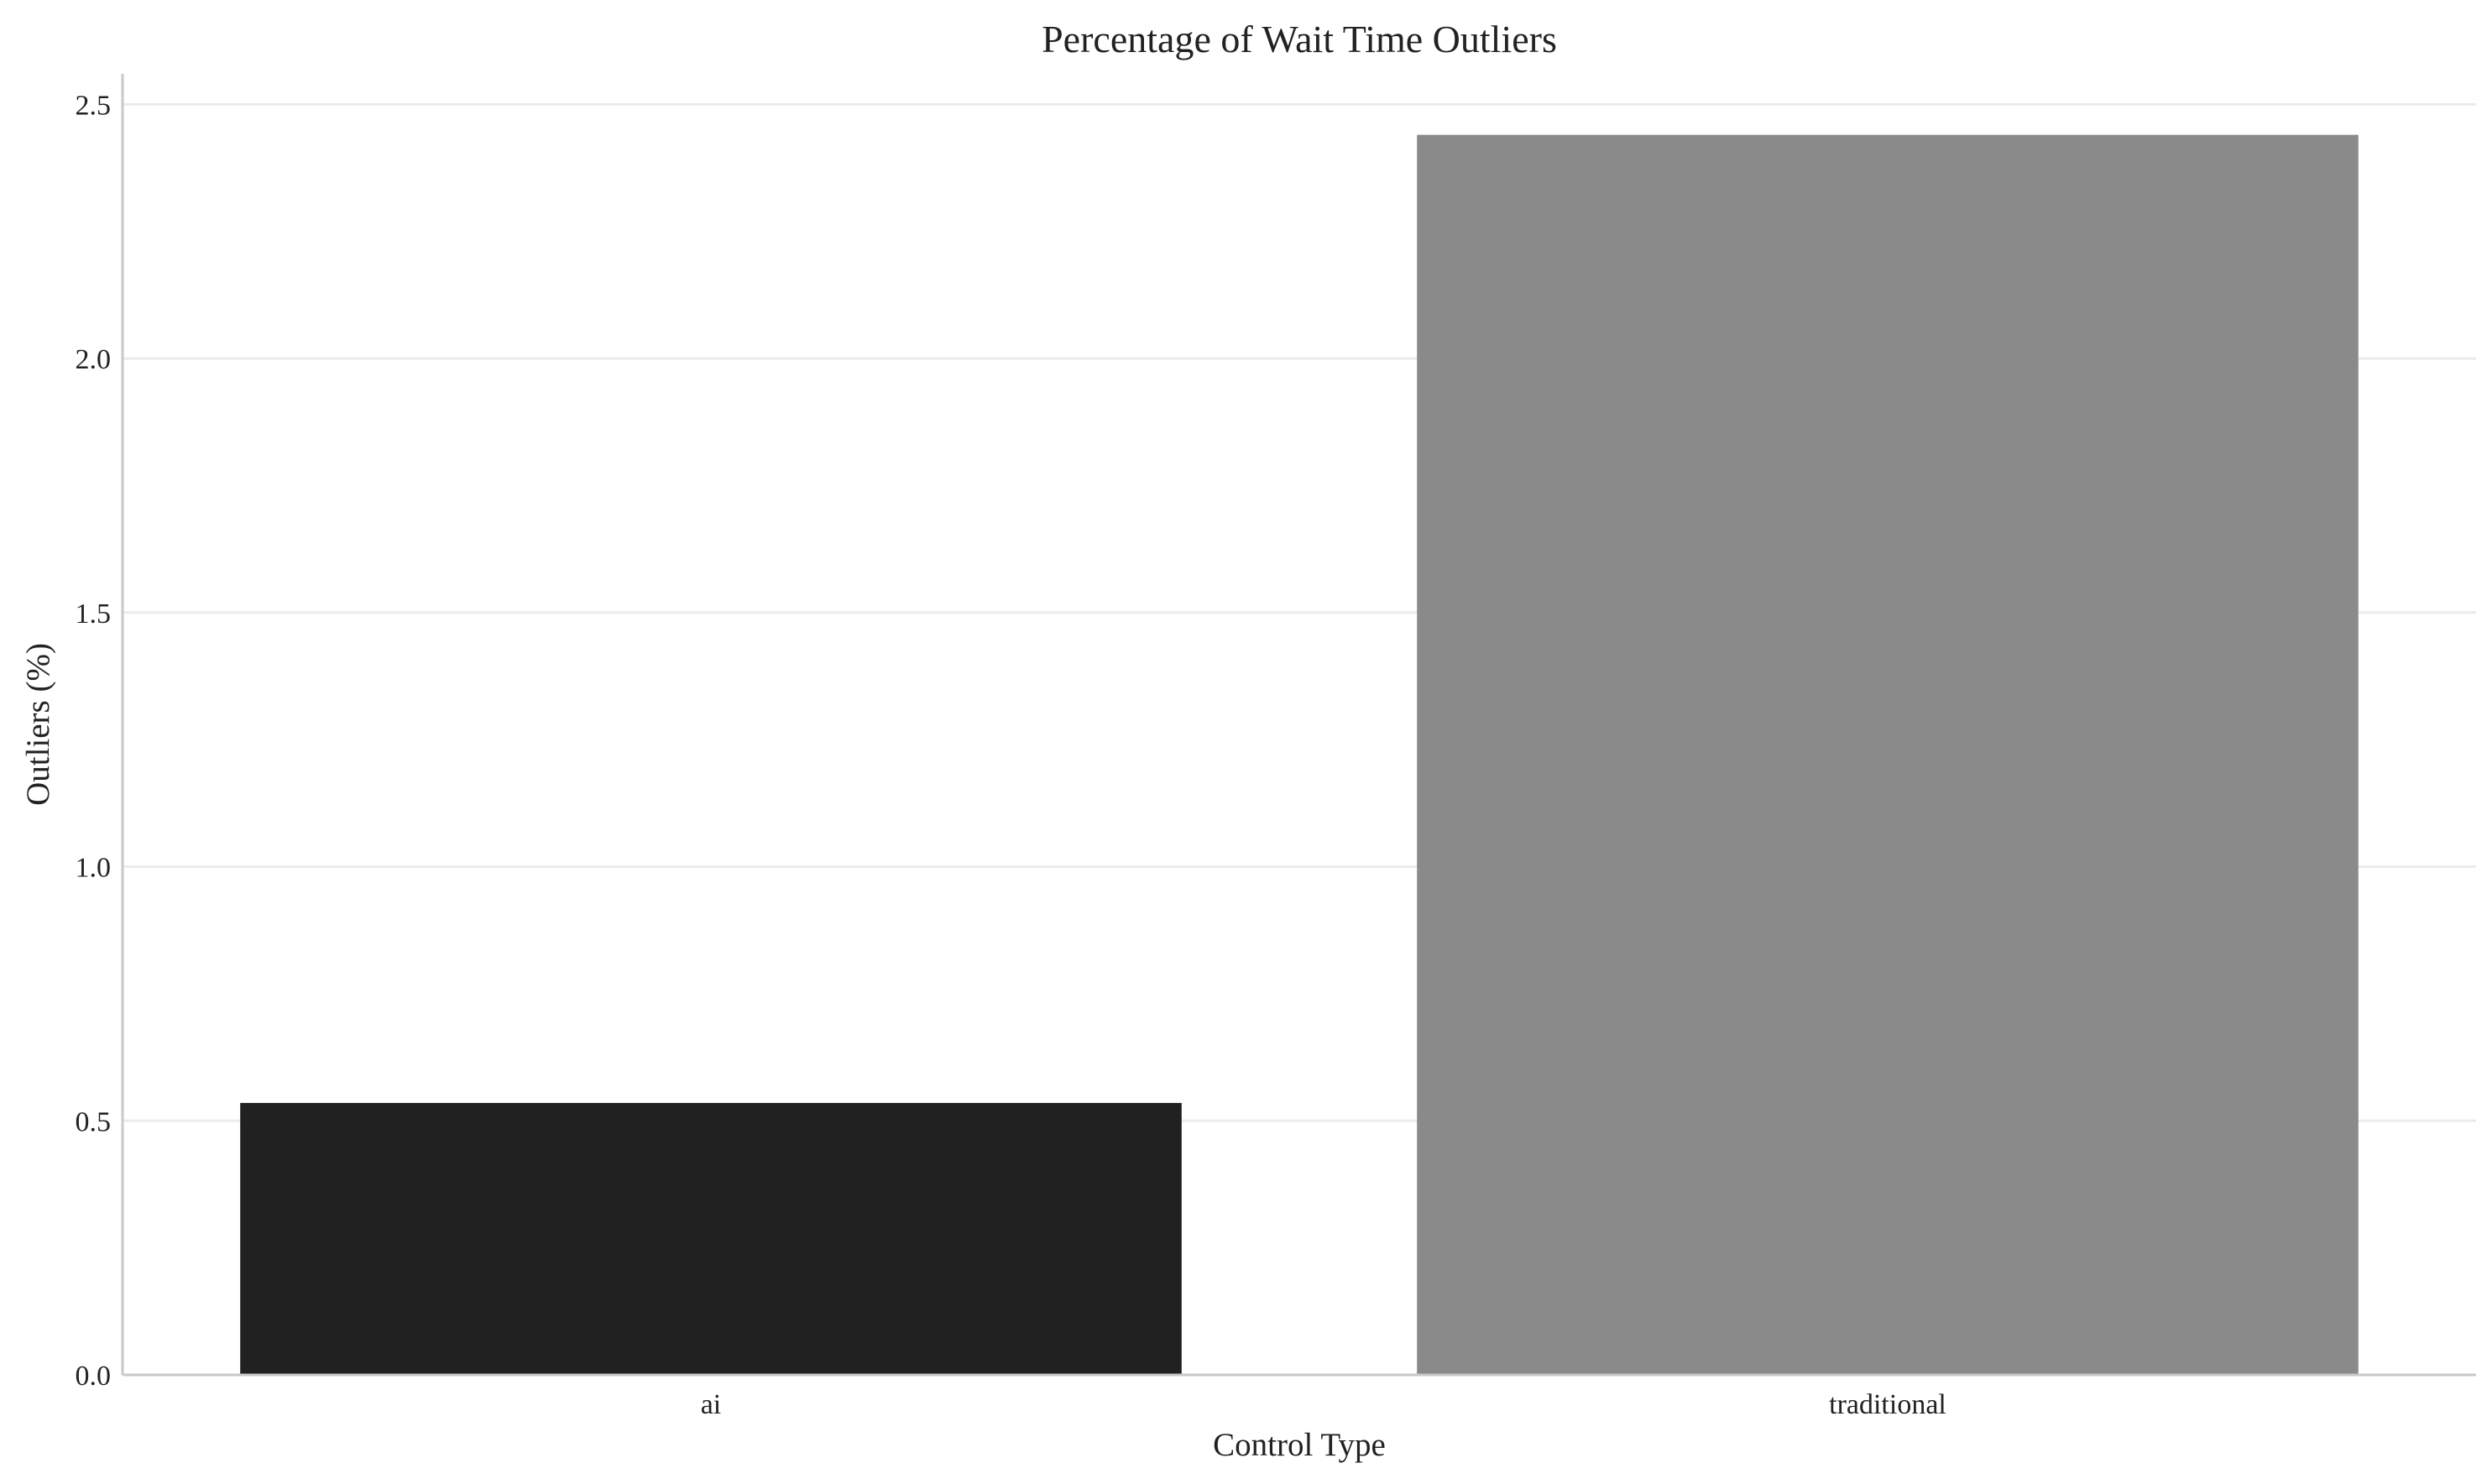 Image resolution: width=2492 pixels, height=1484 pixels. I want to click on y-tick-label: 2.0, so click(94, 359).